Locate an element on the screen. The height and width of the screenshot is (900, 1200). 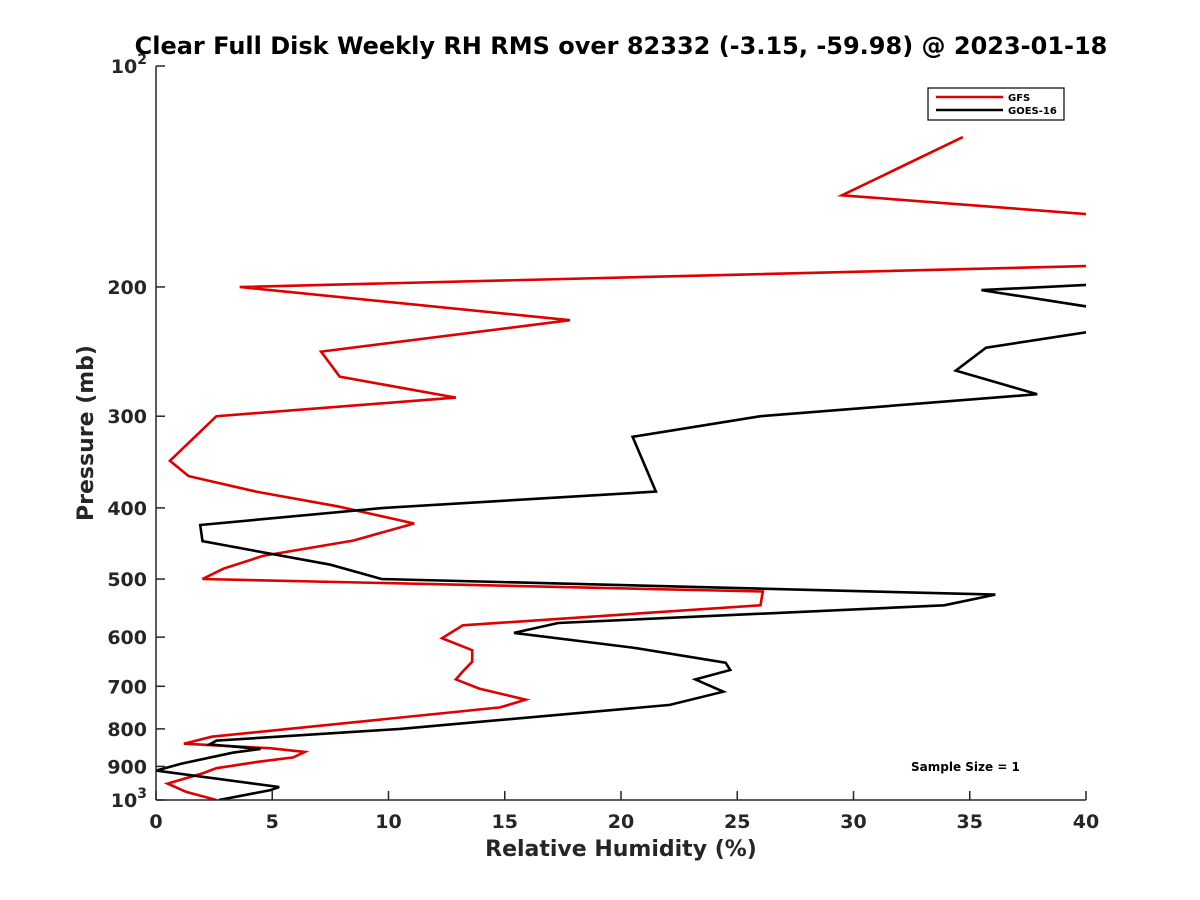
sample-size-annotation: Sample Size = 1 is located at coordinates (965, 767).